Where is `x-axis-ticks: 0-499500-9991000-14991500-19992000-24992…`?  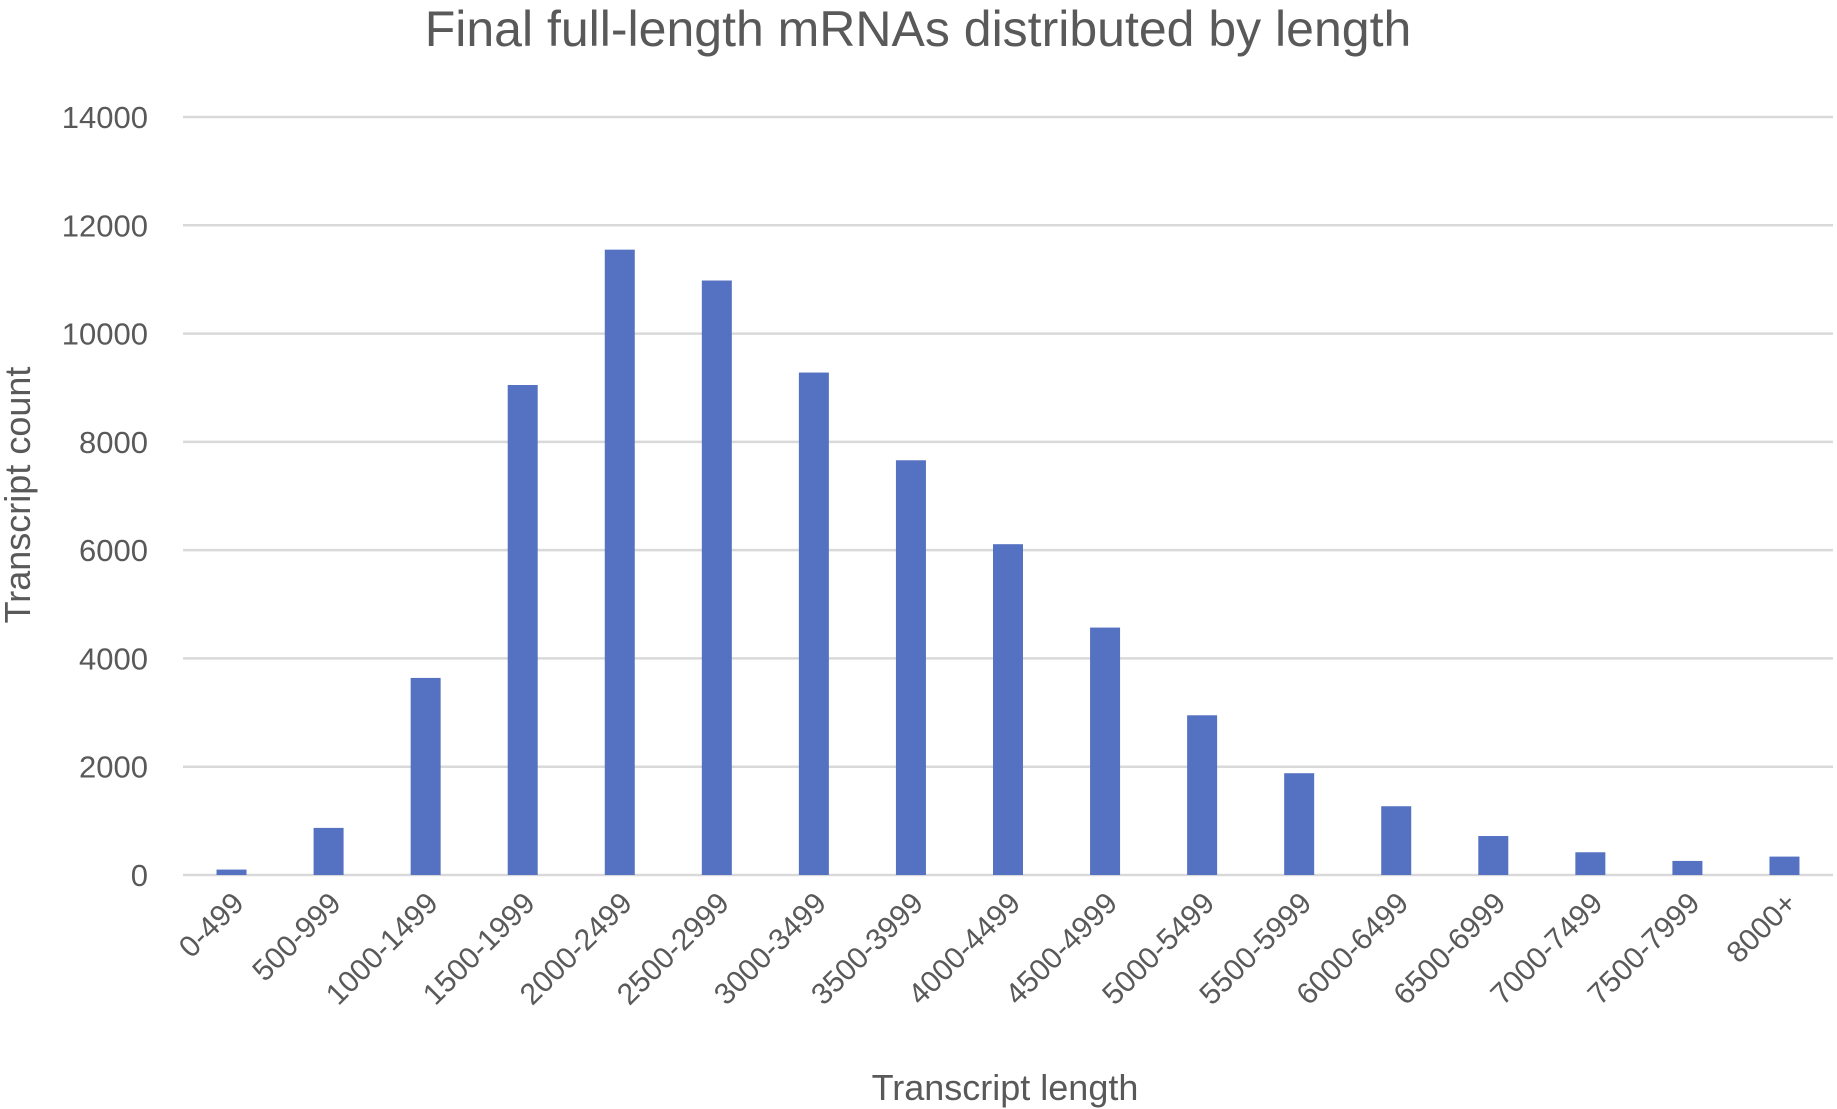
x-axis-ticks: 0-499500-9991000-14991500-19992000-24992… is located at coordinates (988, 949).